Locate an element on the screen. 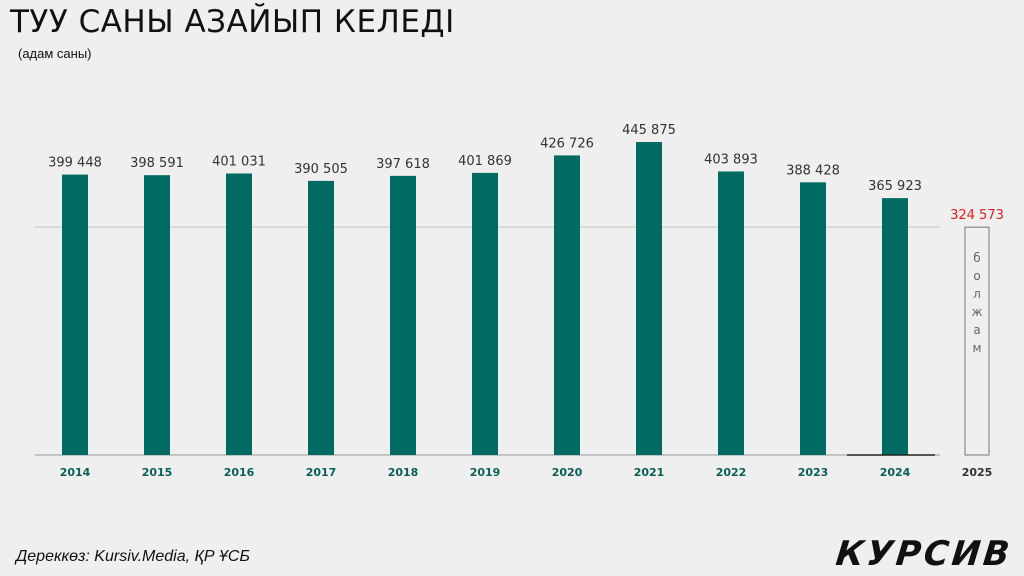  chart-subtitle: (адам саны) is located at coordinates (55, 53).